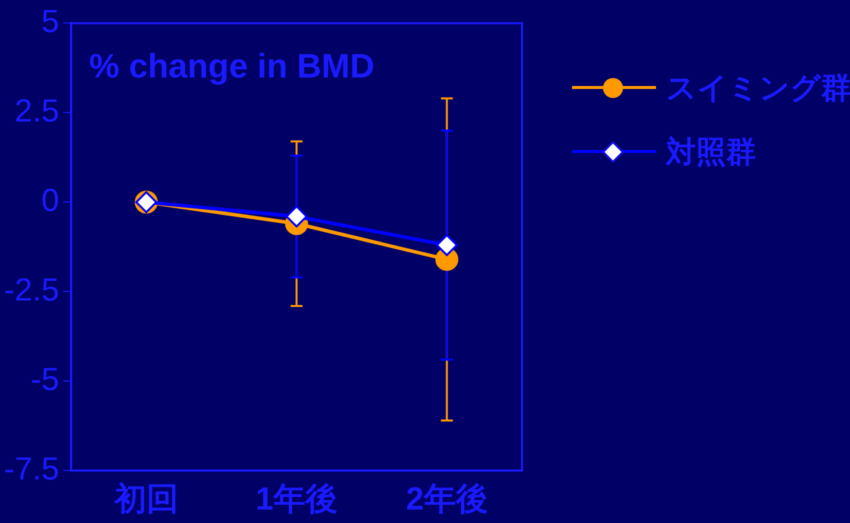  What do you see at coordinates (758, 88) in the screenshot?
I see `legend-label: スイミング群` at bounding box center [758, 88].